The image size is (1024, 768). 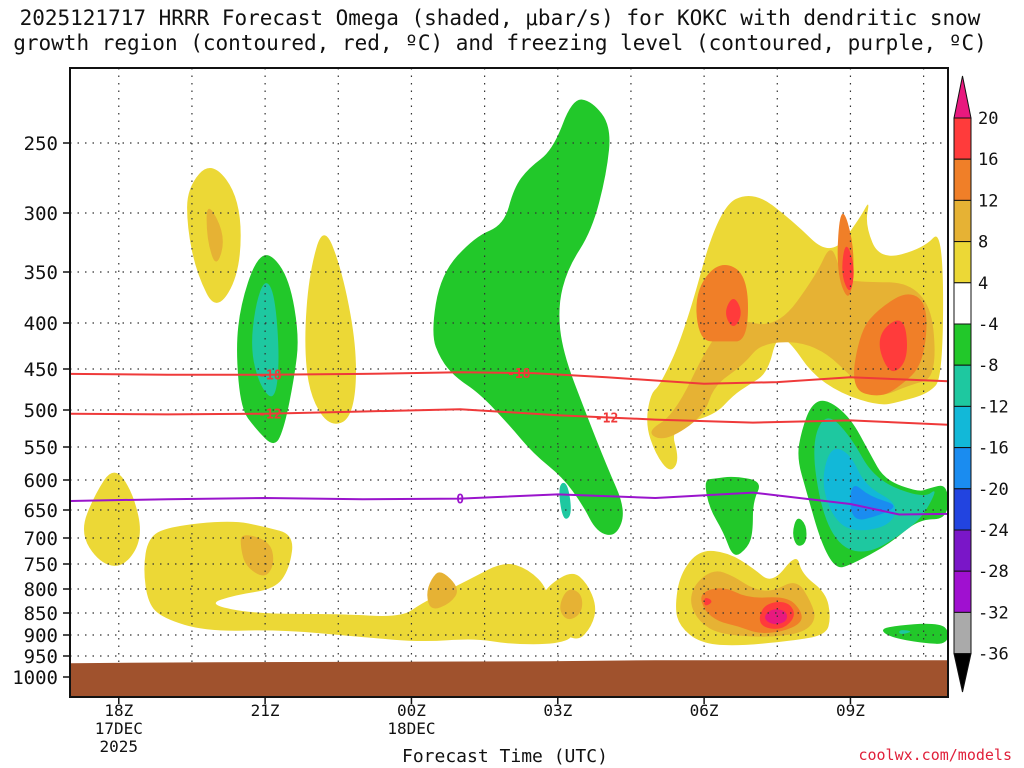 I want to click on colorbar-label--12: -12, so click(x=993, y=407).